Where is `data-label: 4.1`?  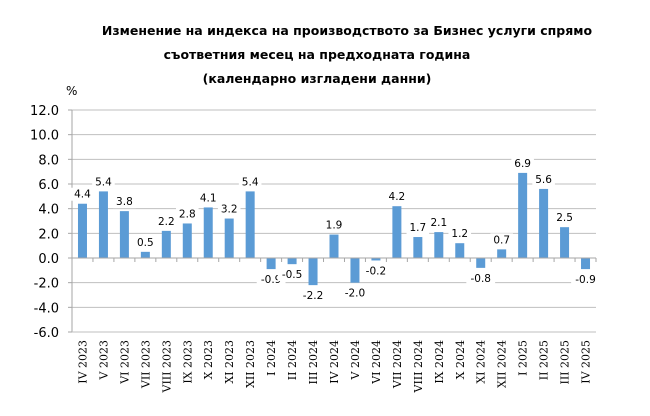 data-label: 4.1 is located at coordinates (208, 198).